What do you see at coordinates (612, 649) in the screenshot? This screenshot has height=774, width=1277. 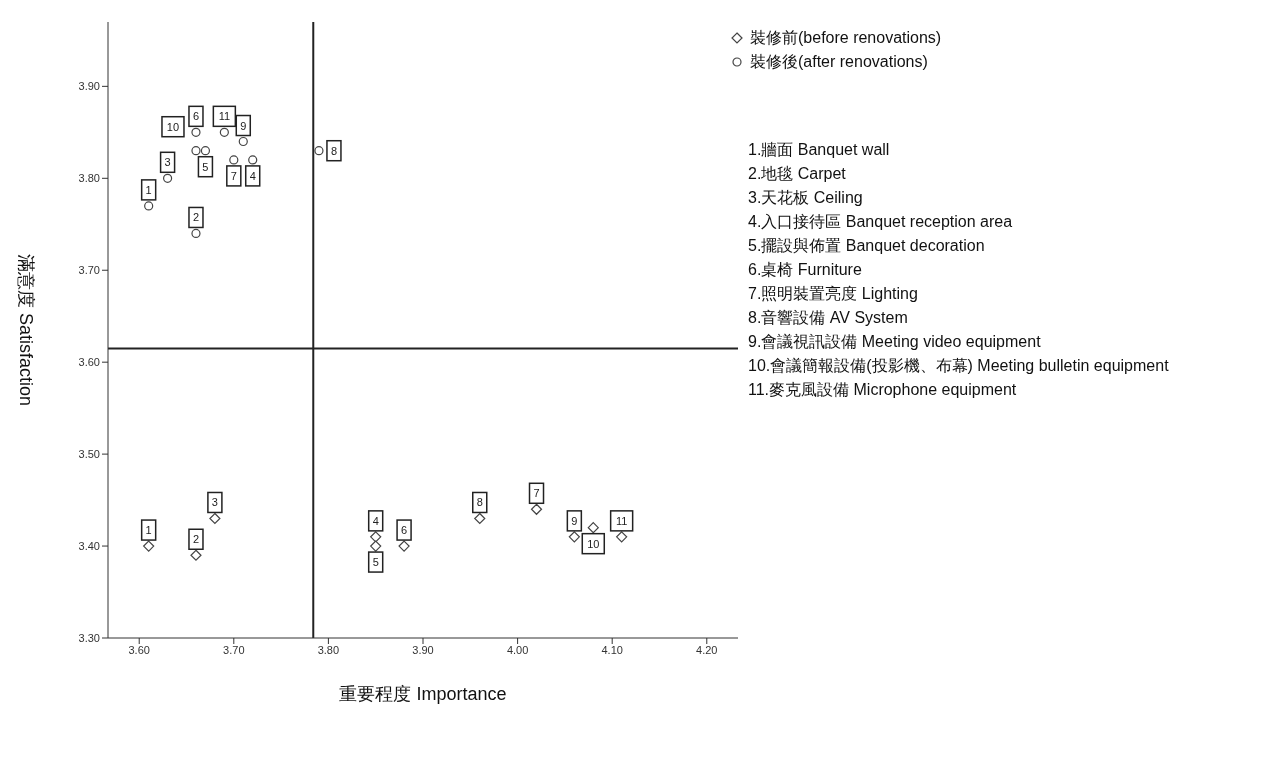 I see `x-tick-label: 4.10` at bounding box center [612, 649].